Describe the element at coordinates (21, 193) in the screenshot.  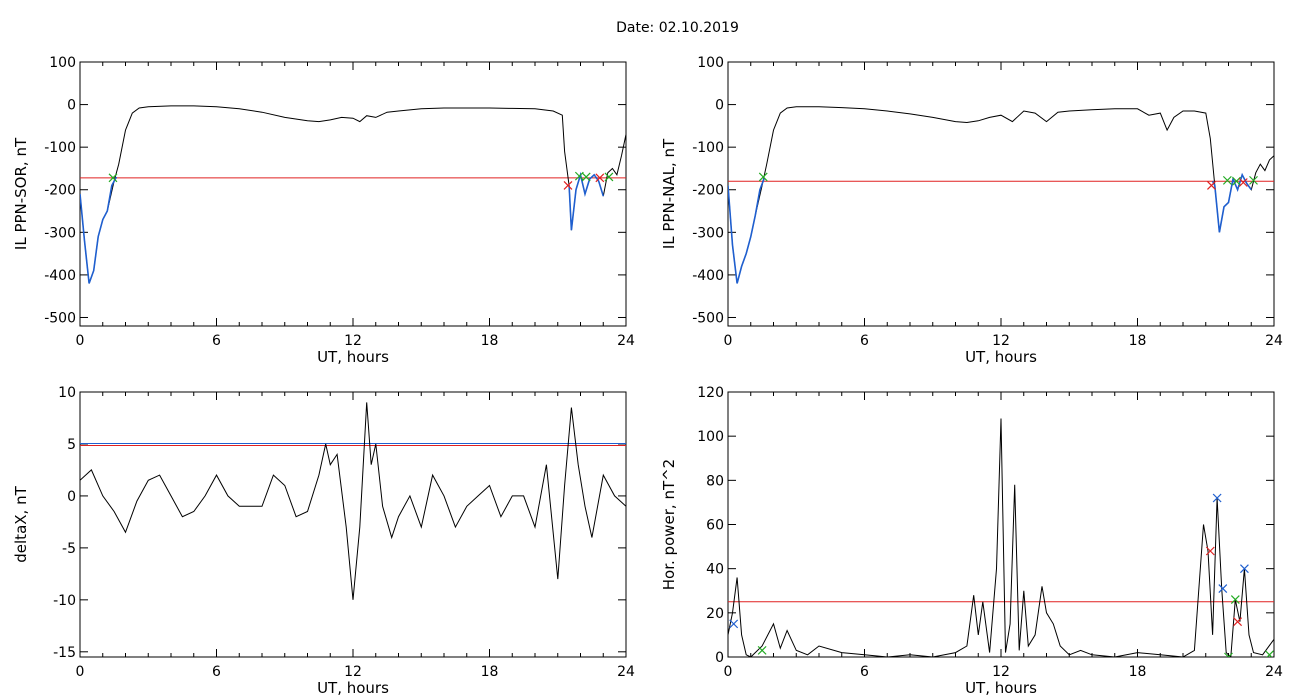
I see `y-axis-label: IL PPN-SOR, nT` at that location.